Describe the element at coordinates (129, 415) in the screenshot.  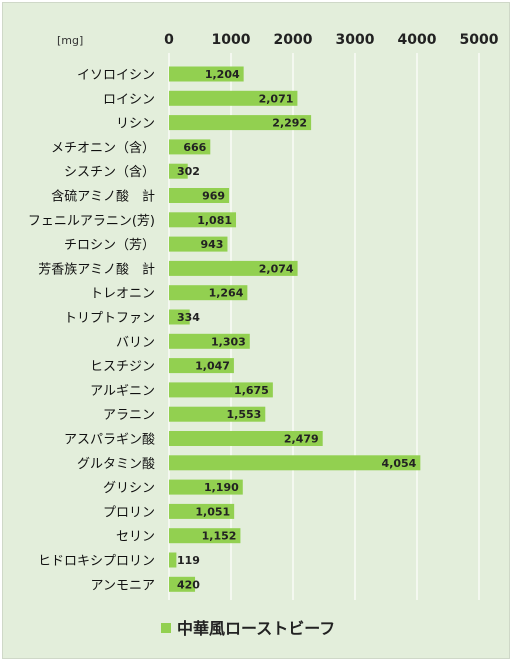
I see `category-label: アラニン` at that location.